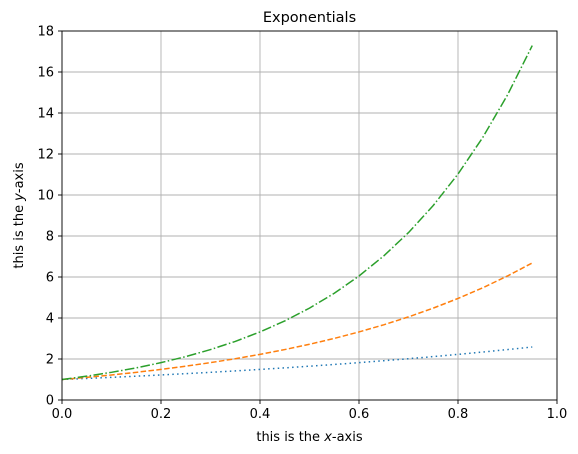  What do you see at coordinates (45, 155) in the screenshot?
I see `y-tick-label: 12` at bounding box center [45, 155].